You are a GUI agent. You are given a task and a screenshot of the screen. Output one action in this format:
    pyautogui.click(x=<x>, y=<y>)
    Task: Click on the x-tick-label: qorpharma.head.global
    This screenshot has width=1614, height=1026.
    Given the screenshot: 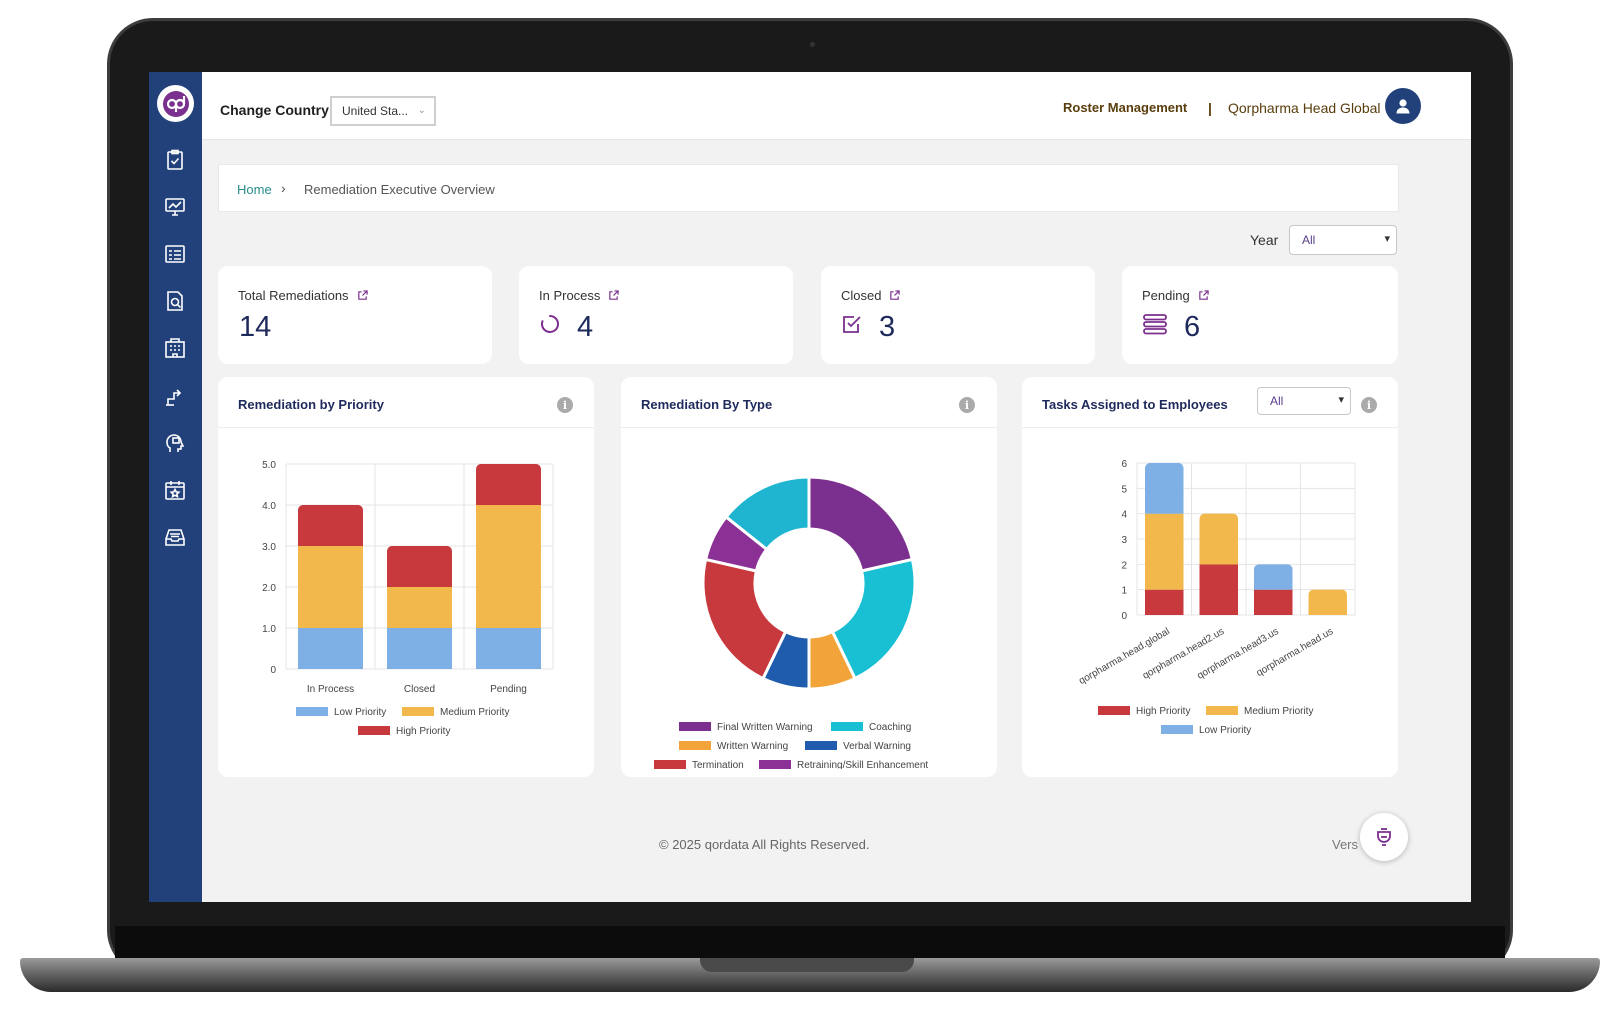 What is the action you would take?
    pyautogui.click(x=1124, y=656)
    